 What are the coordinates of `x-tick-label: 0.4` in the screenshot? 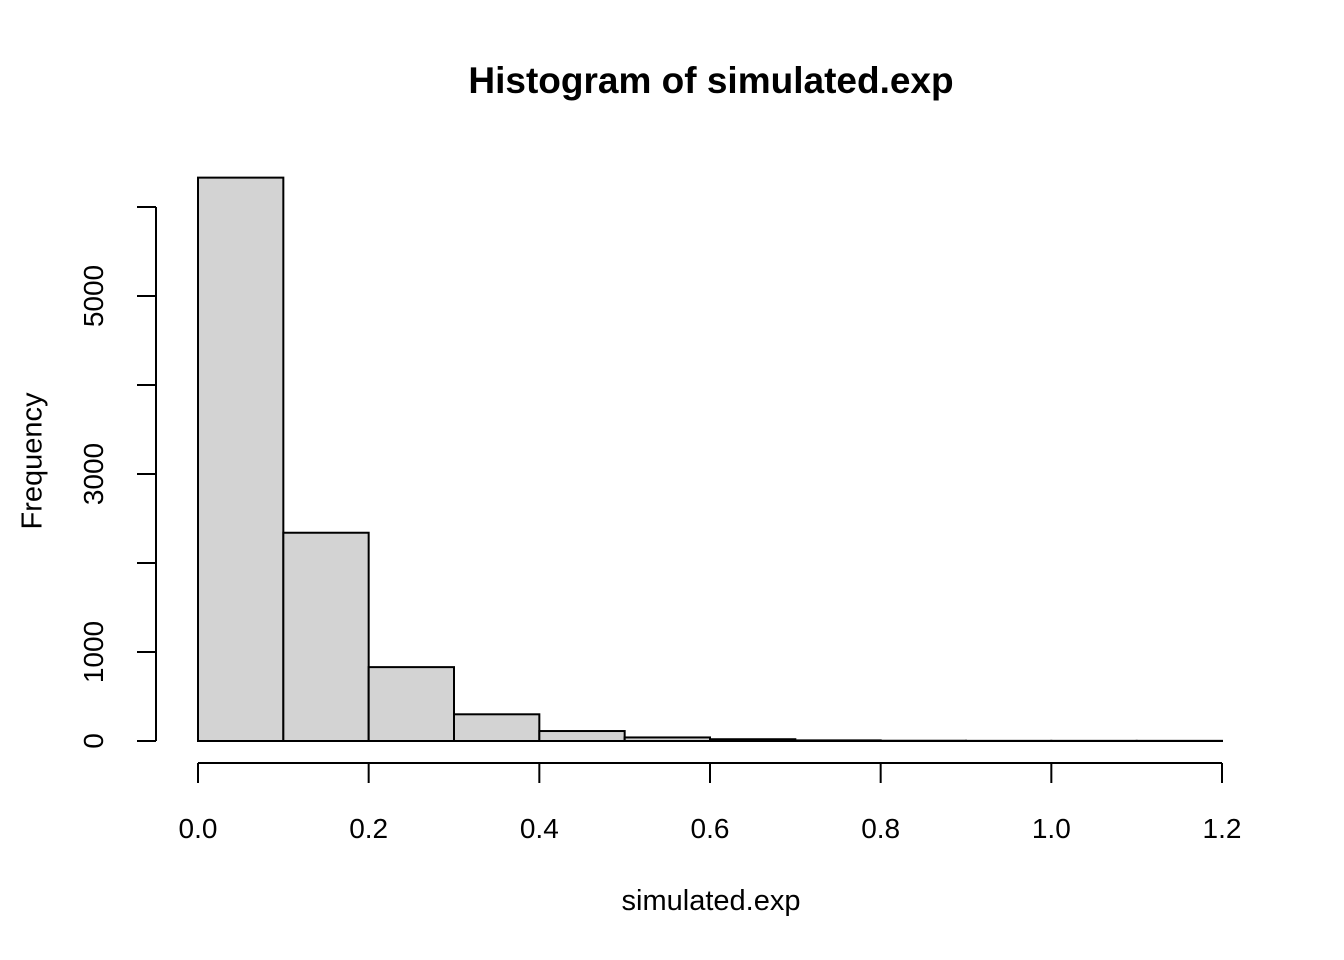 It's located at (539, 828).